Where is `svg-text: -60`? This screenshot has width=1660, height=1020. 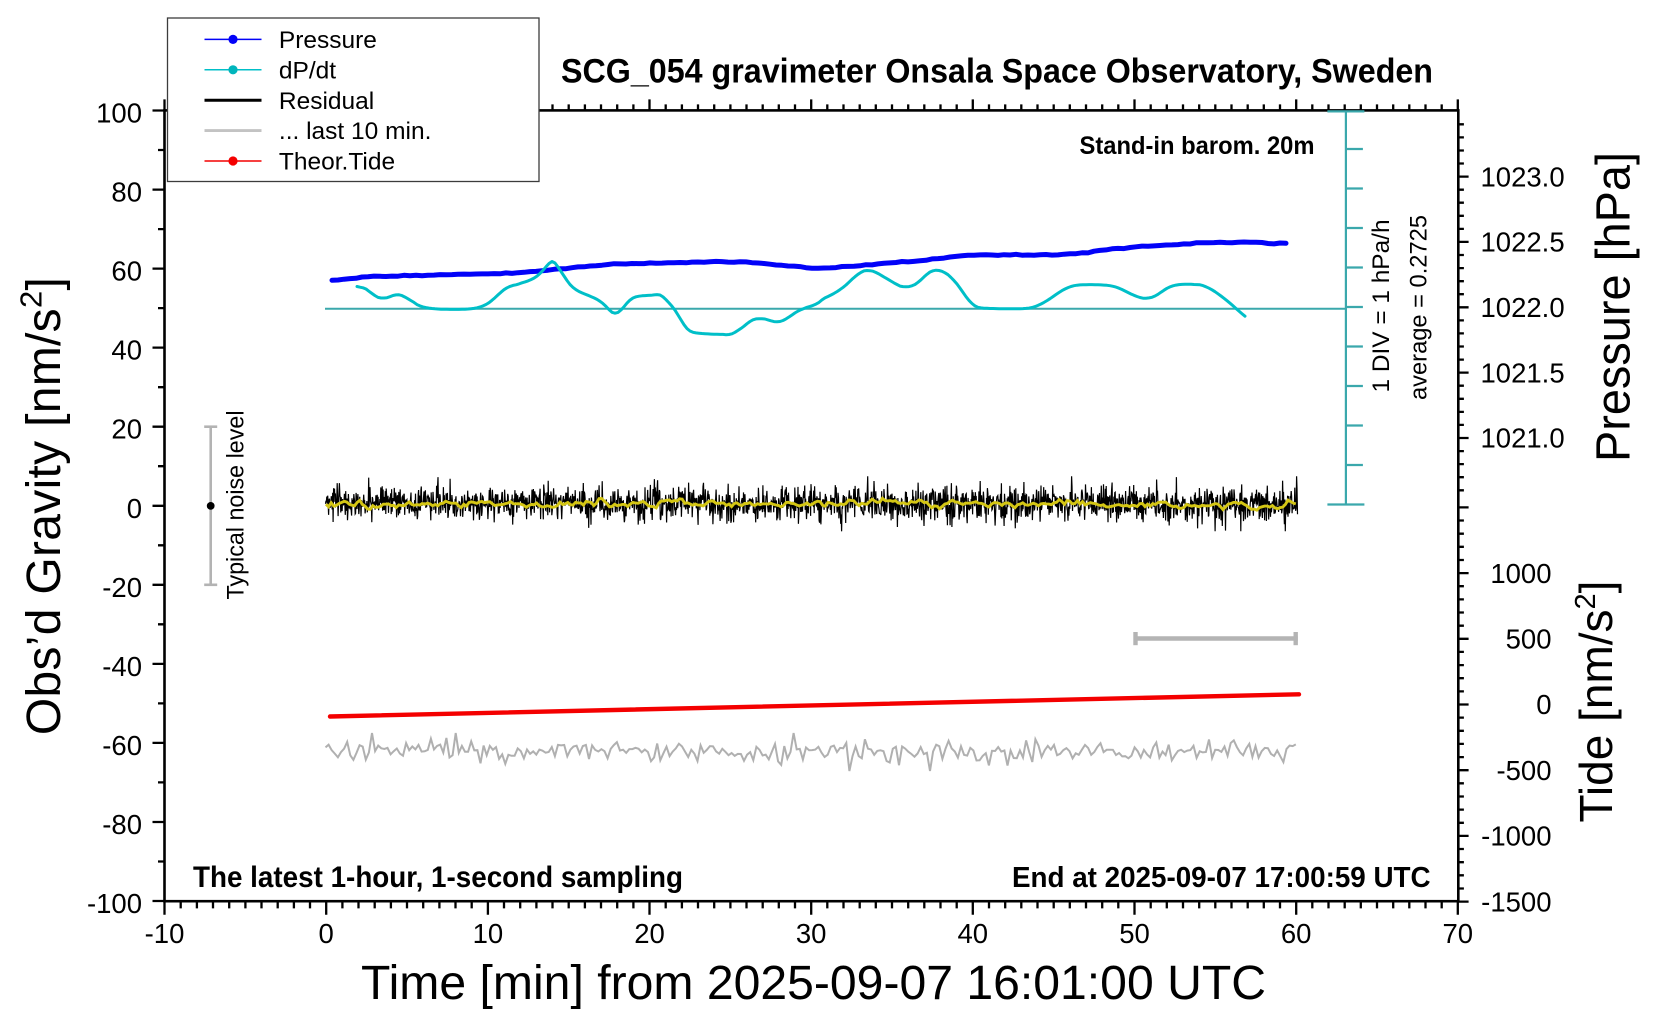 svg-text: -60 is located at coordinates (122, 745).